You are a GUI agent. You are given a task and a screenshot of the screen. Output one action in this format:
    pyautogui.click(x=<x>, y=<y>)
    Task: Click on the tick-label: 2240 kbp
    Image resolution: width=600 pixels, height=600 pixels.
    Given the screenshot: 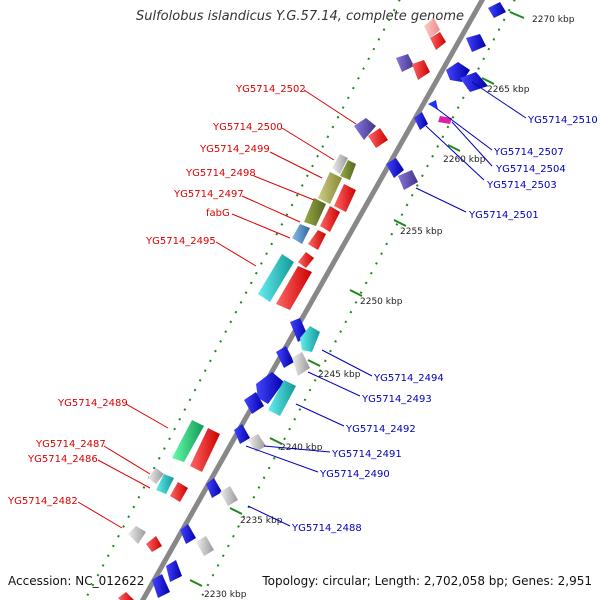 What is the action you would take?
    pyautogui.click(x=301, y=448)
    